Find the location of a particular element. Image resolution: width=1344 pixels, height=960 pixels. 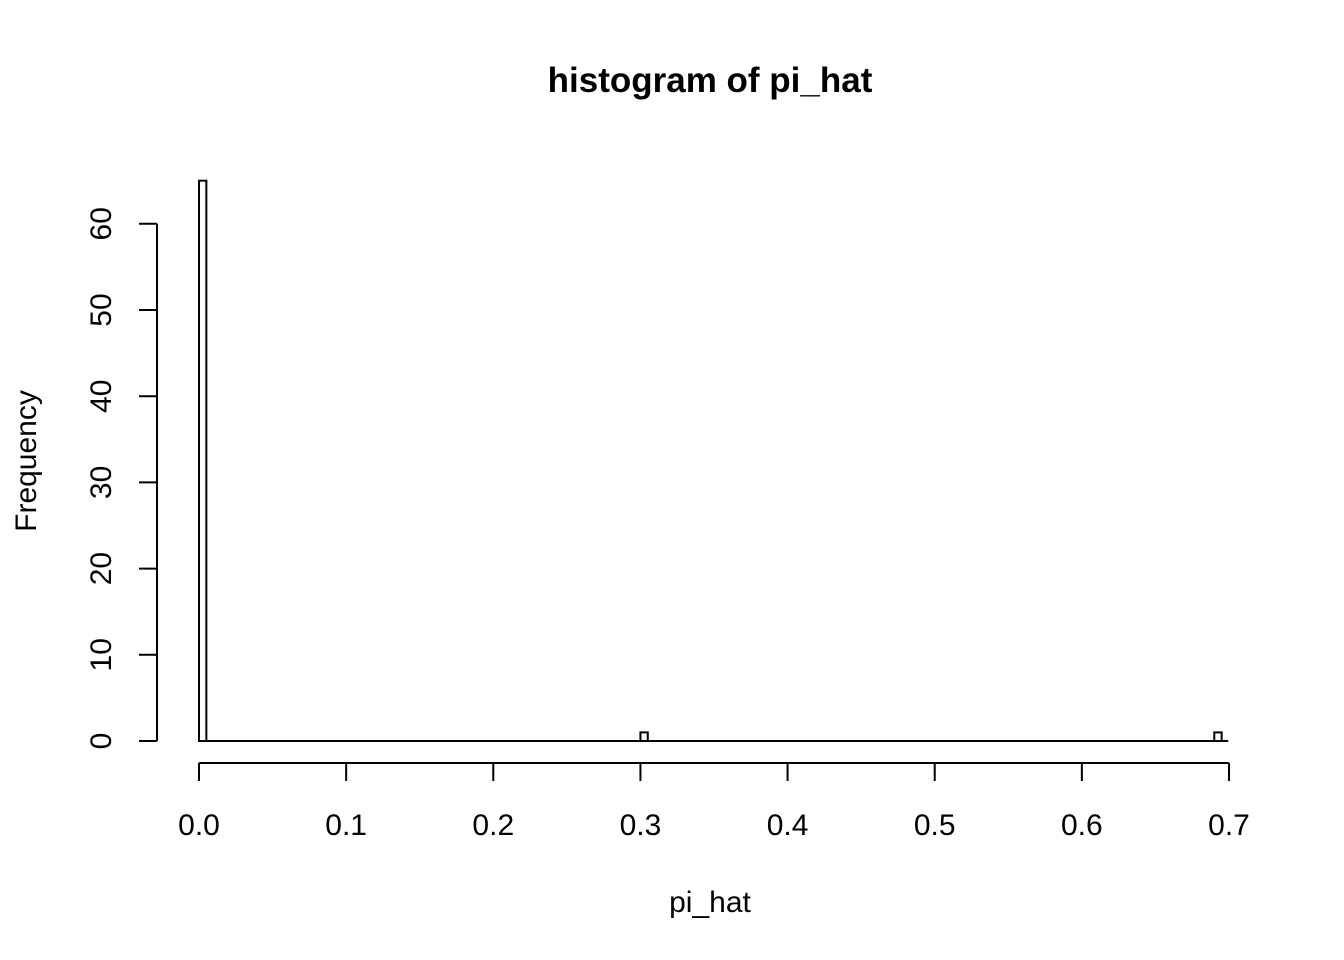

x-tick-label: 0.4 is located at coordinates (788, 825).